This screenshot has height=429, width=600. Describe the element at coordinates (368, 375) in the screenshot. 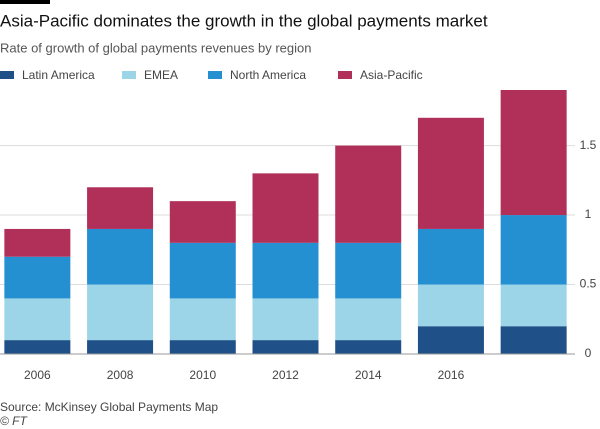

I see `x-tick-label: 2014` at that location.